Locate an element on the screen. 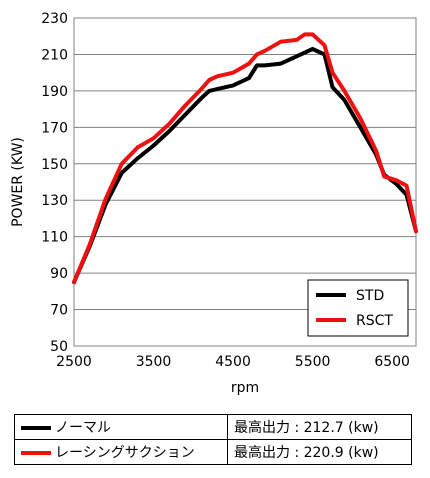 Image resolution: width=430 pixels, height=478 pixels. x-tick-label: 5500 is located at coordinates (313, 362).